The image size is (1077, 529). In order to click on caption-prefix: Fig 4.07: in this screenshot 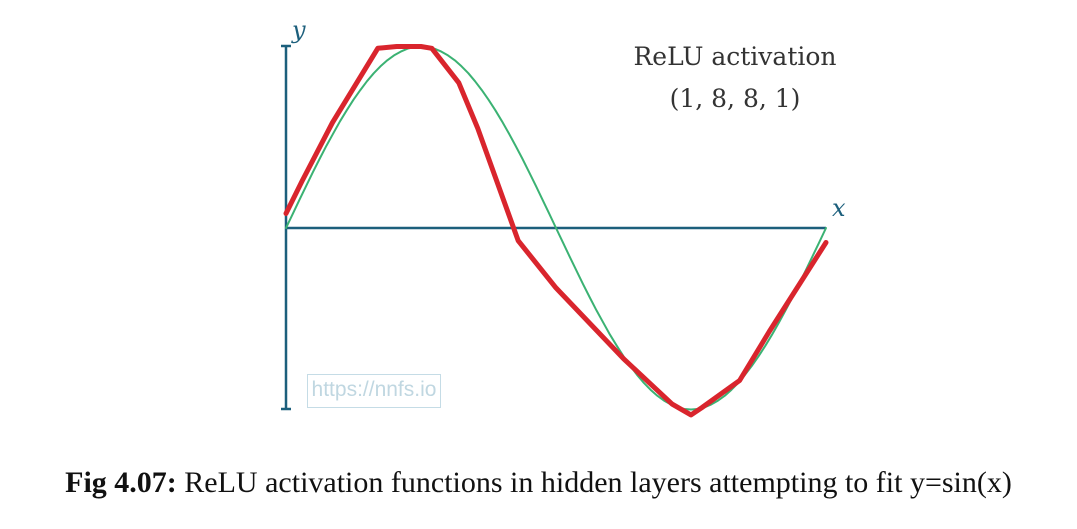, I will do `click(121, 482)`.